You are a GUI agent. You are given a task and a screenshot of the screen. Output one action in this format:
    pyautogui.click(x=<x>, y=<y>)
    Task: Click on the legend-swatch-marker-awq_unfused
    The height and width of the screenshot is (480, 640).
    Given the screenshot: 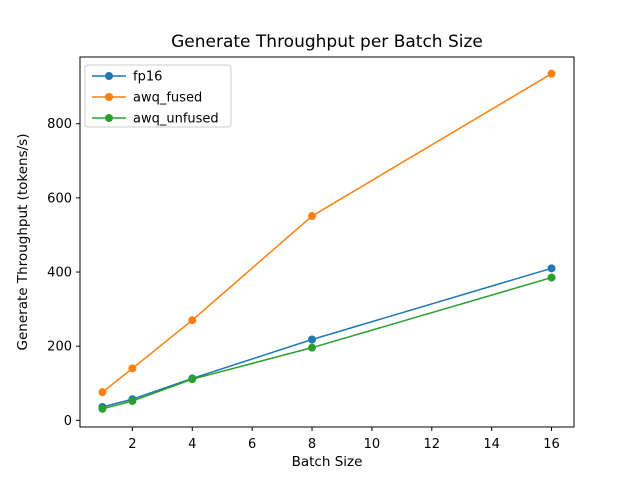 What is the action you would take?
    pyautogui.click(x=109, y=118)
    